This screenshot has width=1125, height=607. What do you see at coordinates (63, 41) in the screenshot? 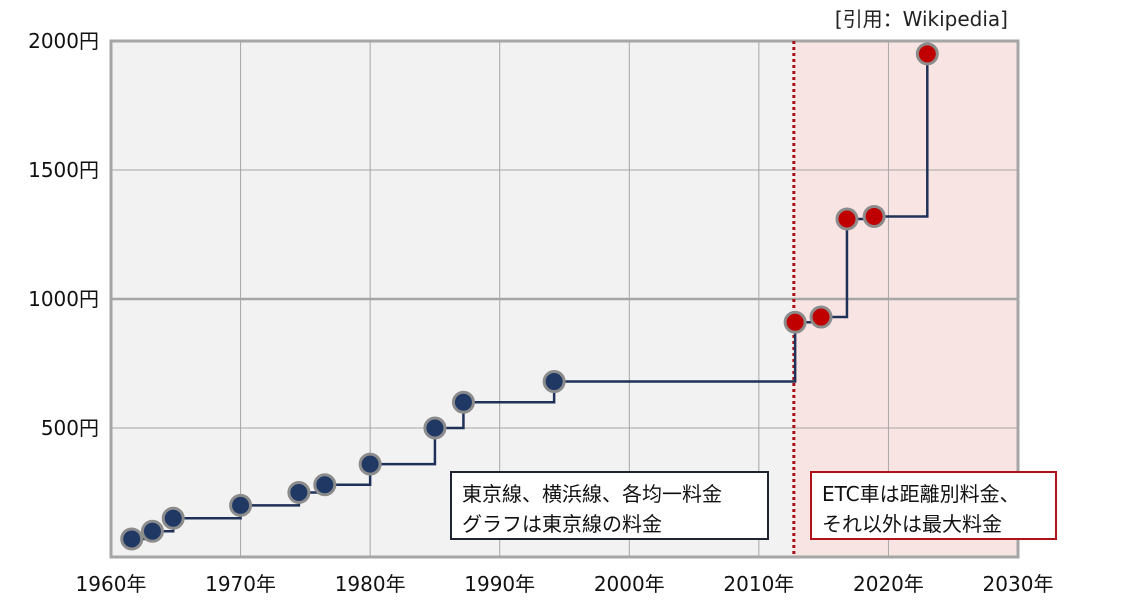
I see `y-tick-label: 2000円` at bounding box center [63, 41].